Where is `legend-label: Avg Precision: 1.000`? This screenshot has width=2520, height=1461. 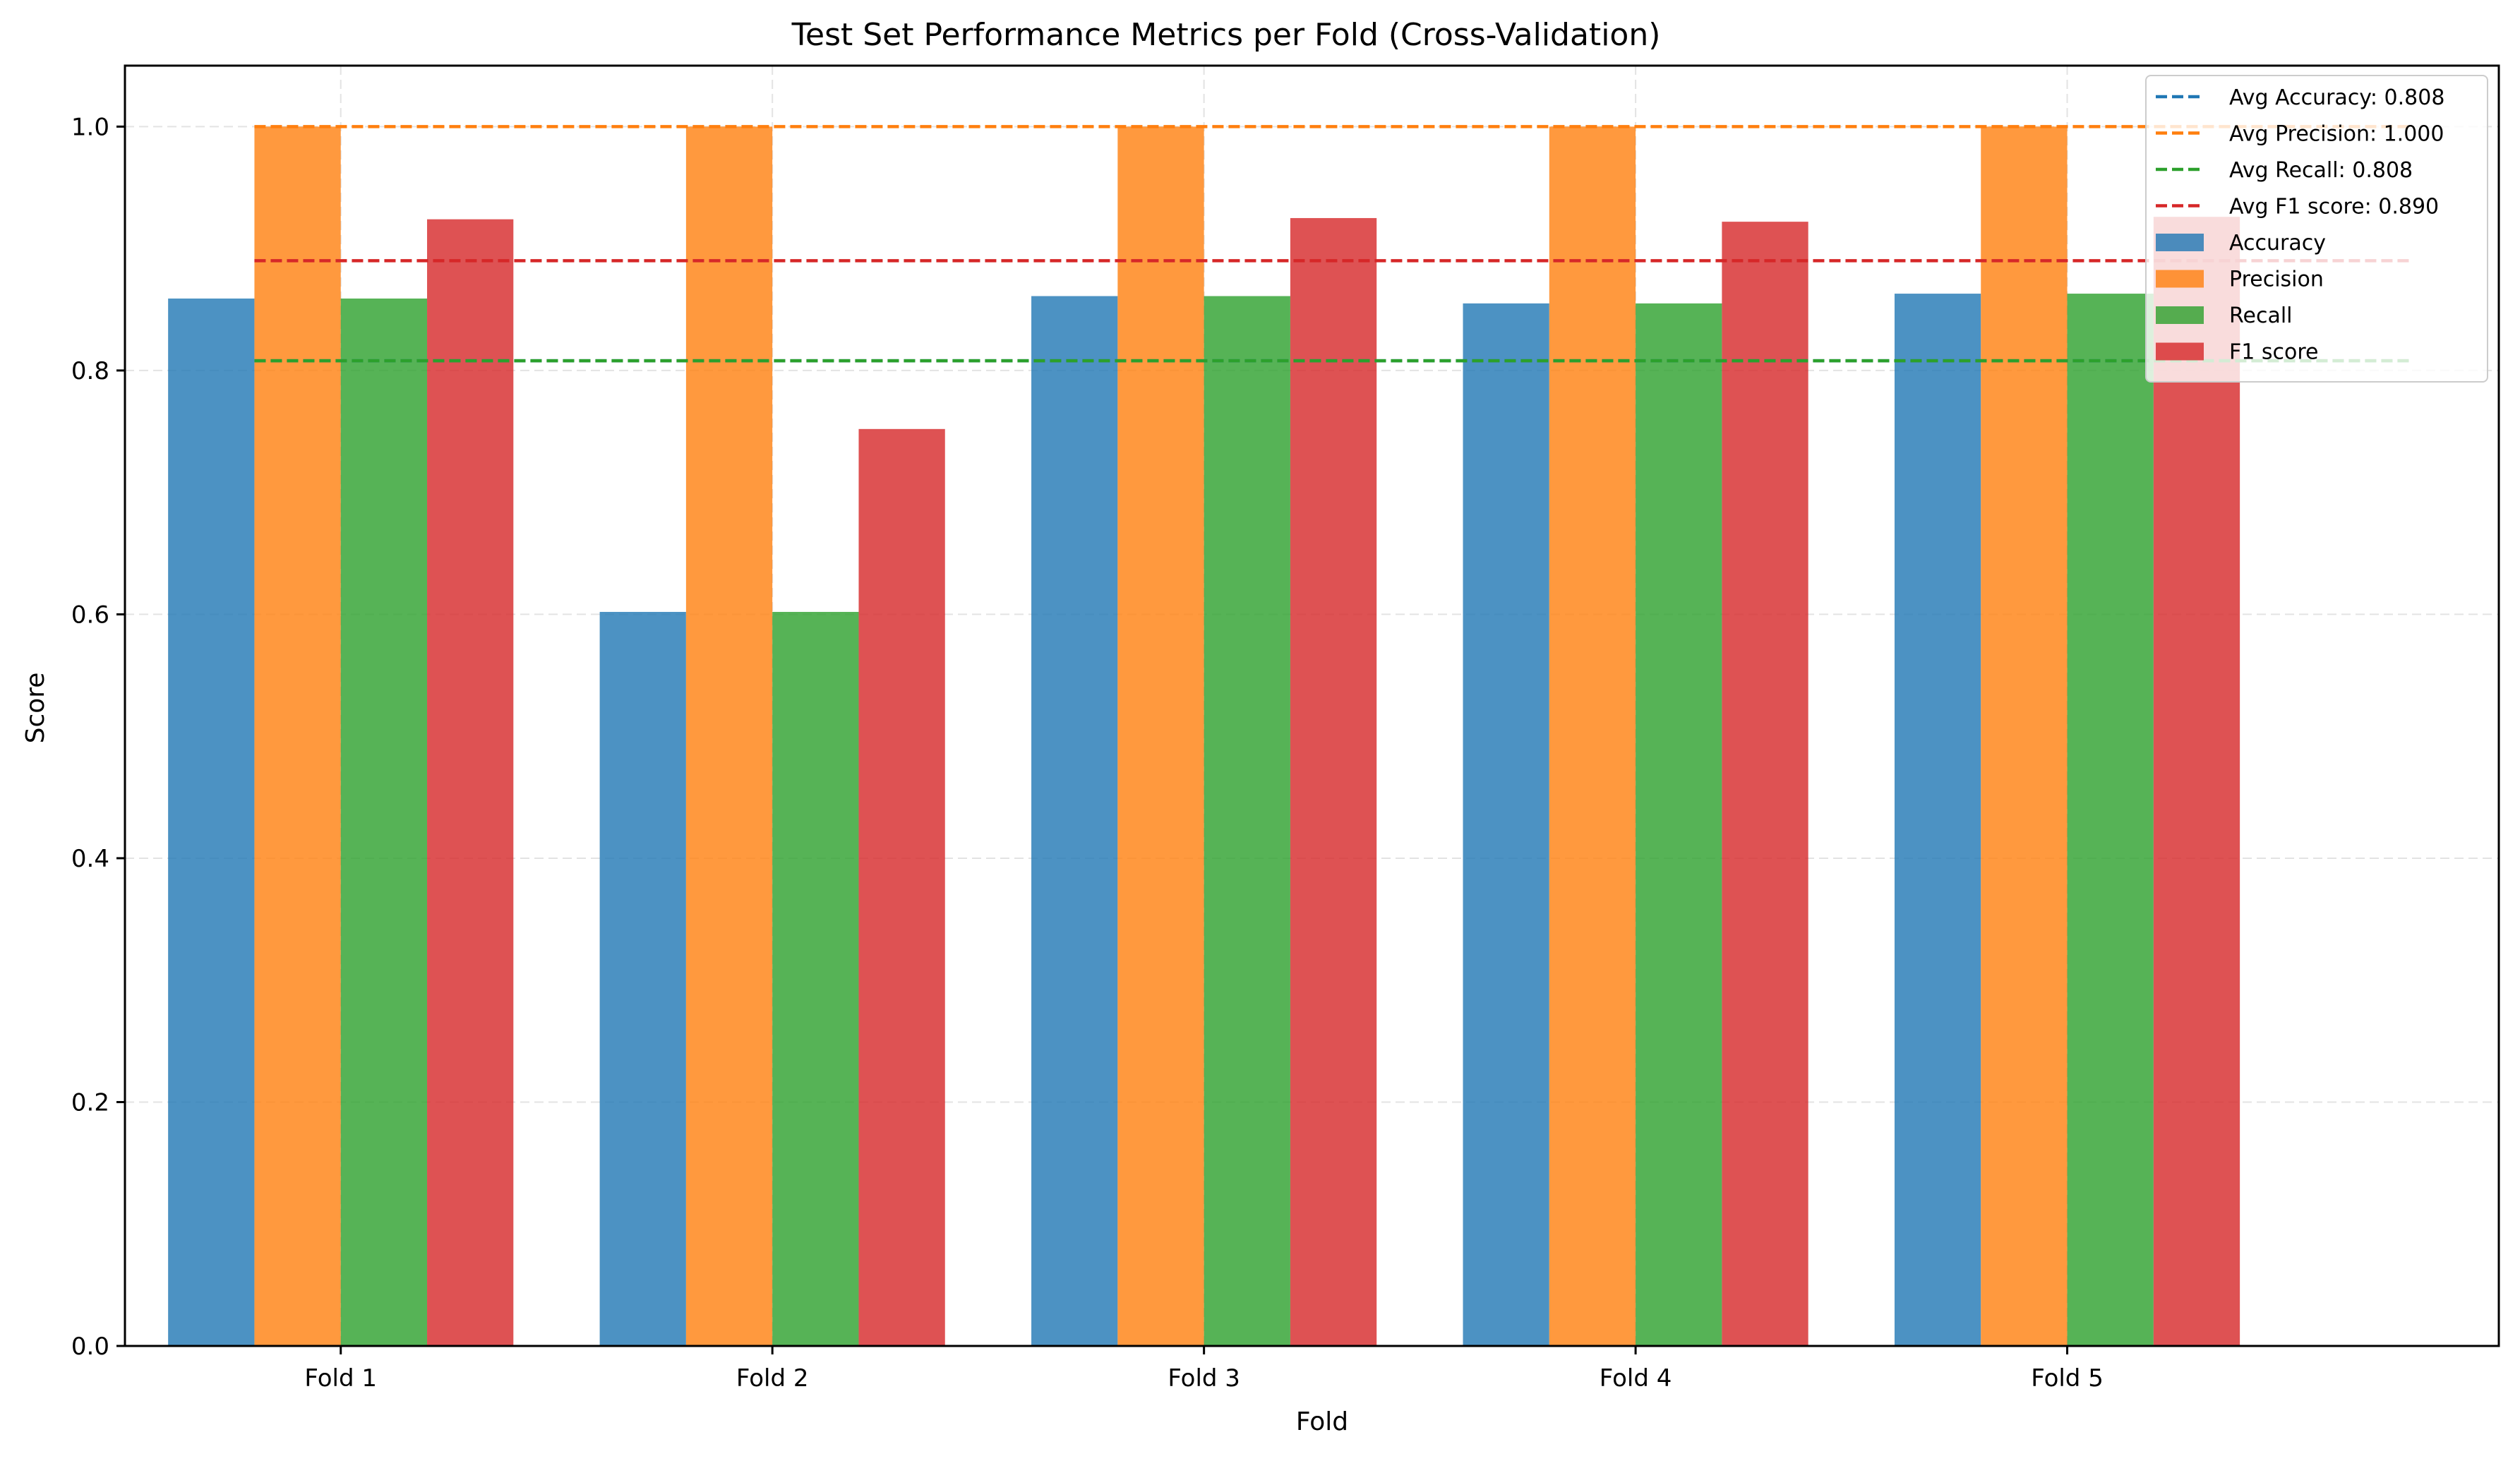
legend-label: Avg Precision: 1.000 is located at coordinates (2337, 134).